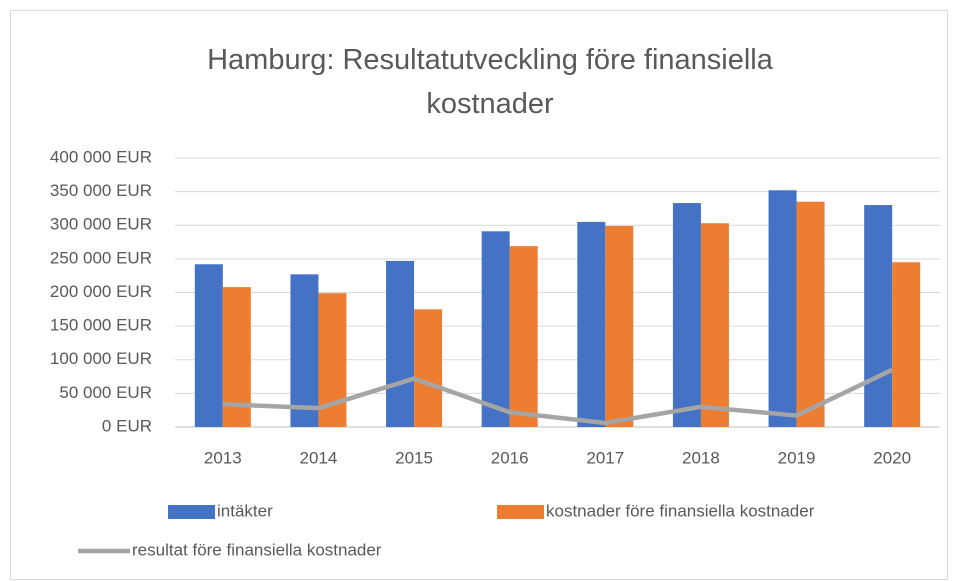  I want to click on legend-label: resultat före finansiella kostnader, so click(257, 549).